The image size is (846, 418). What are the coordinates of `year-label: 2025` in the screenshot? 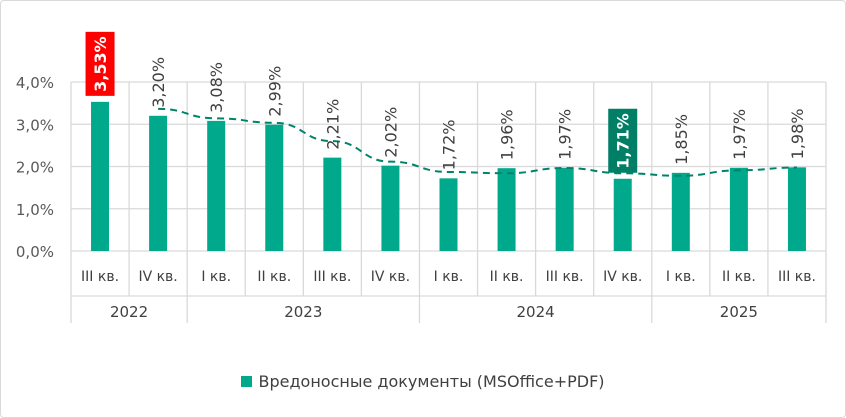 It's located at (739, 312).